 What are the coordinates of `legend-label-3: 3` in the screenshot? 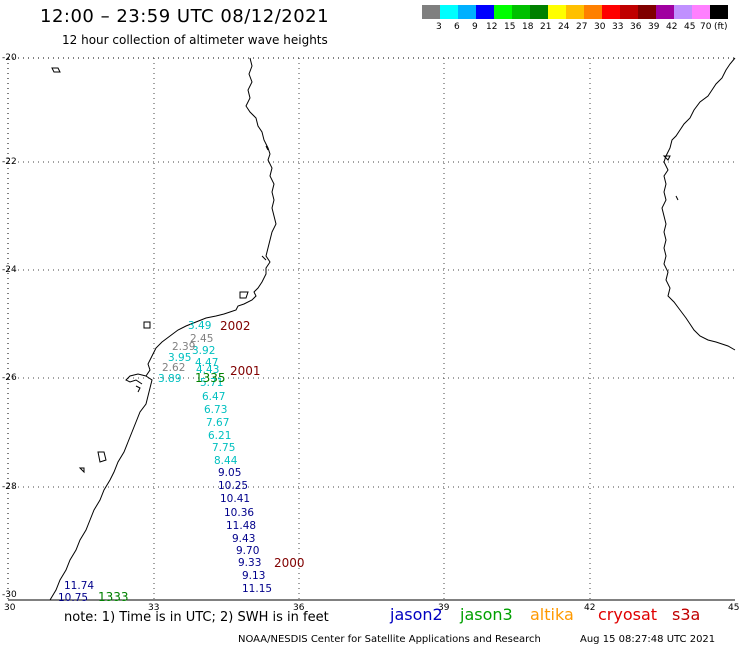 It's located at (439, 27).